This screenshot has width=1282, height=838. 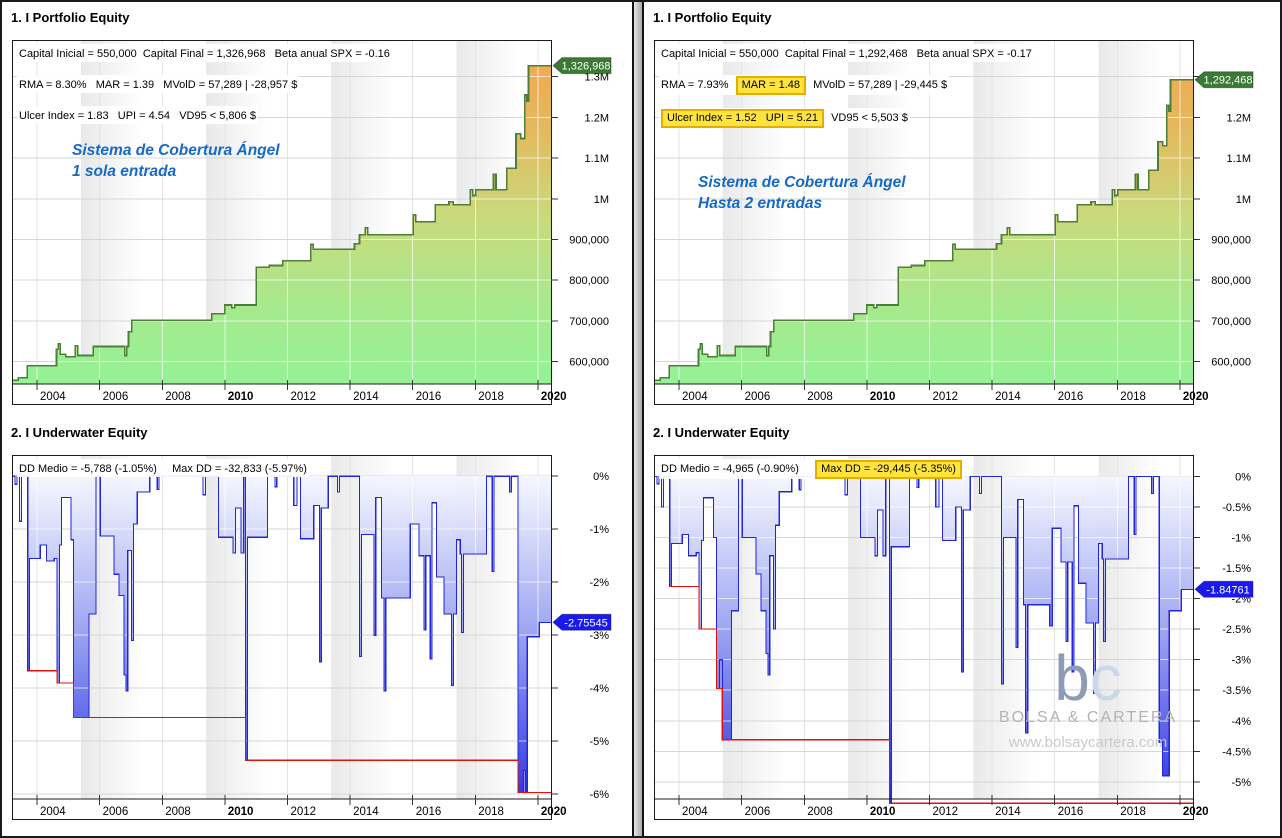 I want to click on stat-value: MVolD = 57,289 | -29,445 $, so click(x=879, y=85).